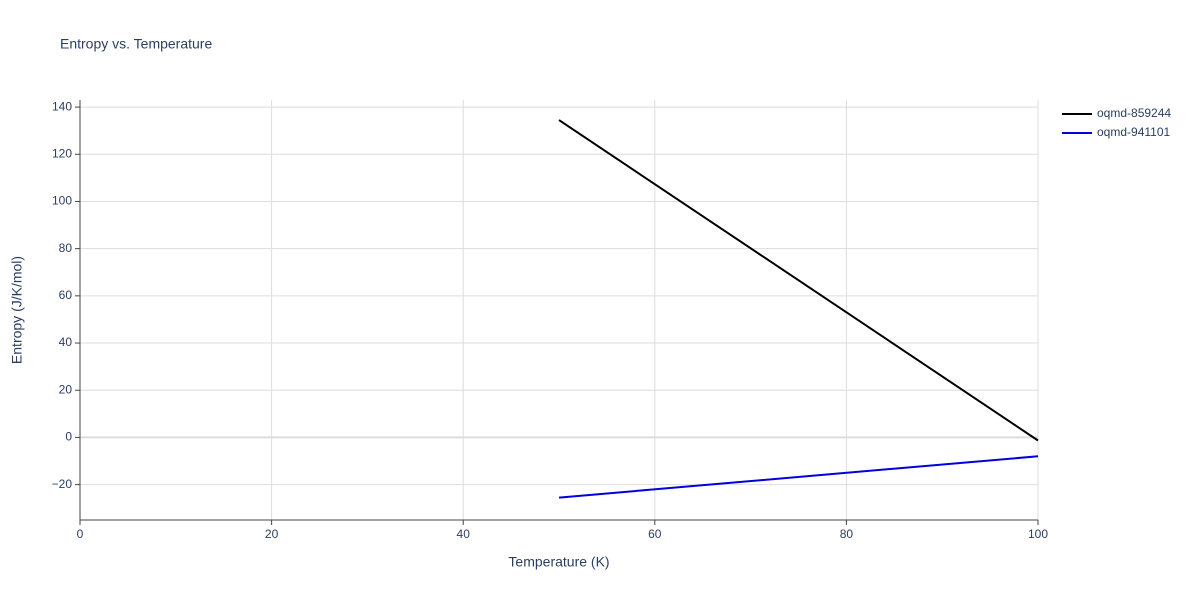 This screenshot has width=1200, height=600. Describe the element at coordinates (798, 477) in the screenshot. I see `series-line` at that location.